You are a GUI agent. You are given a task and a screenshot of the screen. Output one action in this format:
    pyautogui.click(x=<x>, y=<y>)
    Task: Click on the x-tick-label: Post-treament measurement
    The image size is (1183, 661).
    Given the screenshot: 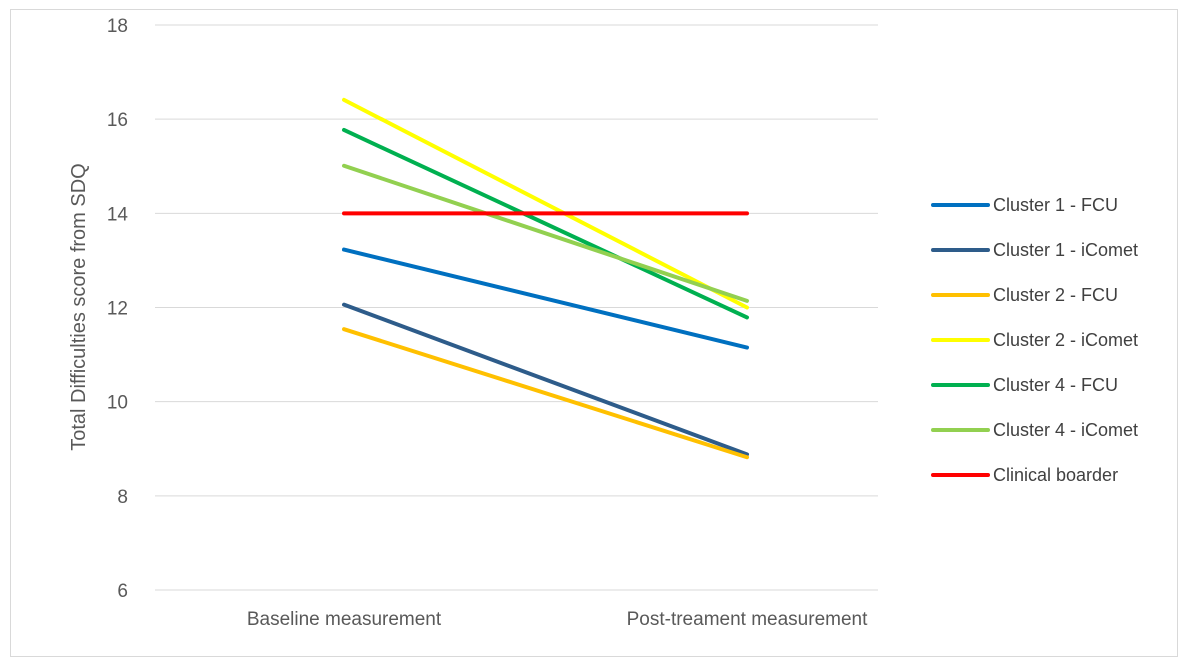 What is the action you would take?
    pyautogui.click(x=747, y=619)
    